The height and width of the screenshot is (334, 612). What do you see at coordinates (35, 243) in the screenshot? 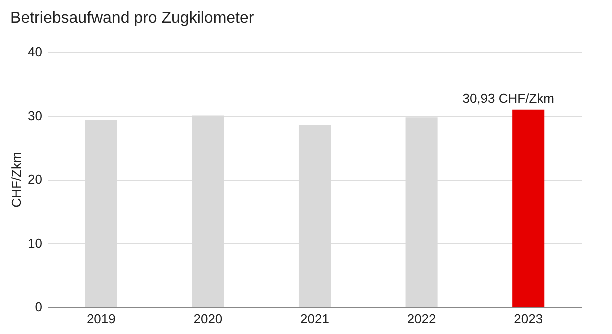
I see `y-tick-label: 10` at bounding box center [35, 243].